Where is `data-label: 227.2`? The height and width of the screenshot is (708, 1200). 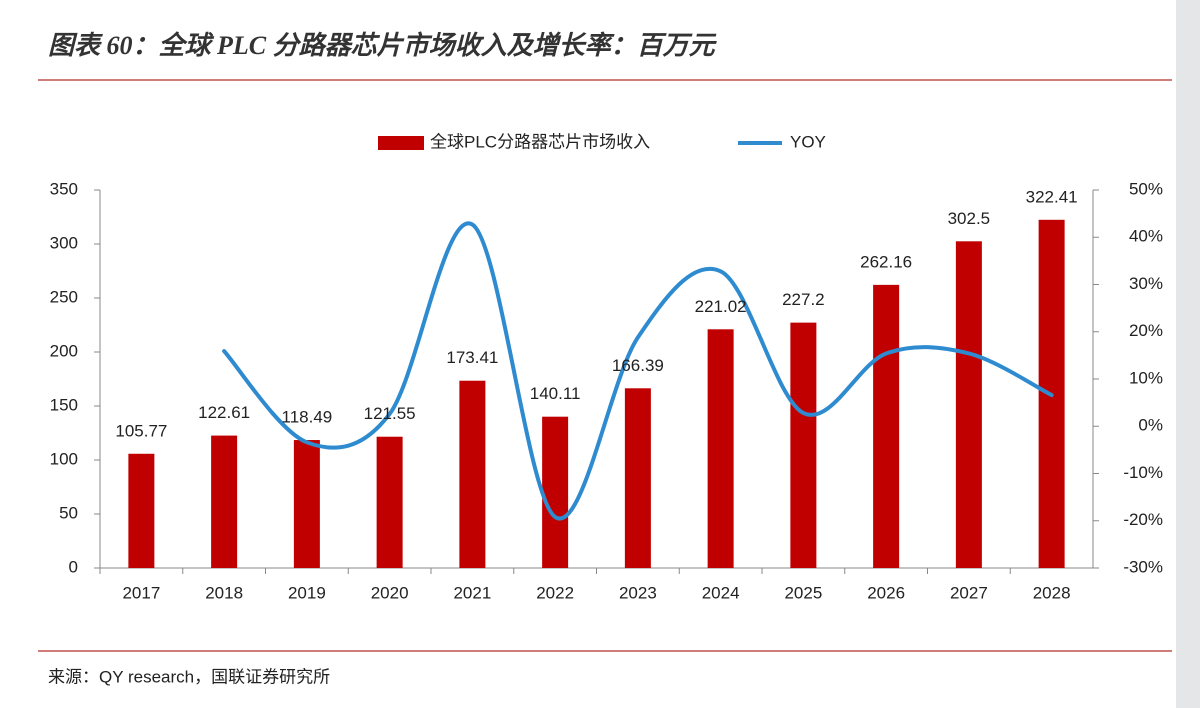 data-label: 227.2 is located at coordinates (803, 299).